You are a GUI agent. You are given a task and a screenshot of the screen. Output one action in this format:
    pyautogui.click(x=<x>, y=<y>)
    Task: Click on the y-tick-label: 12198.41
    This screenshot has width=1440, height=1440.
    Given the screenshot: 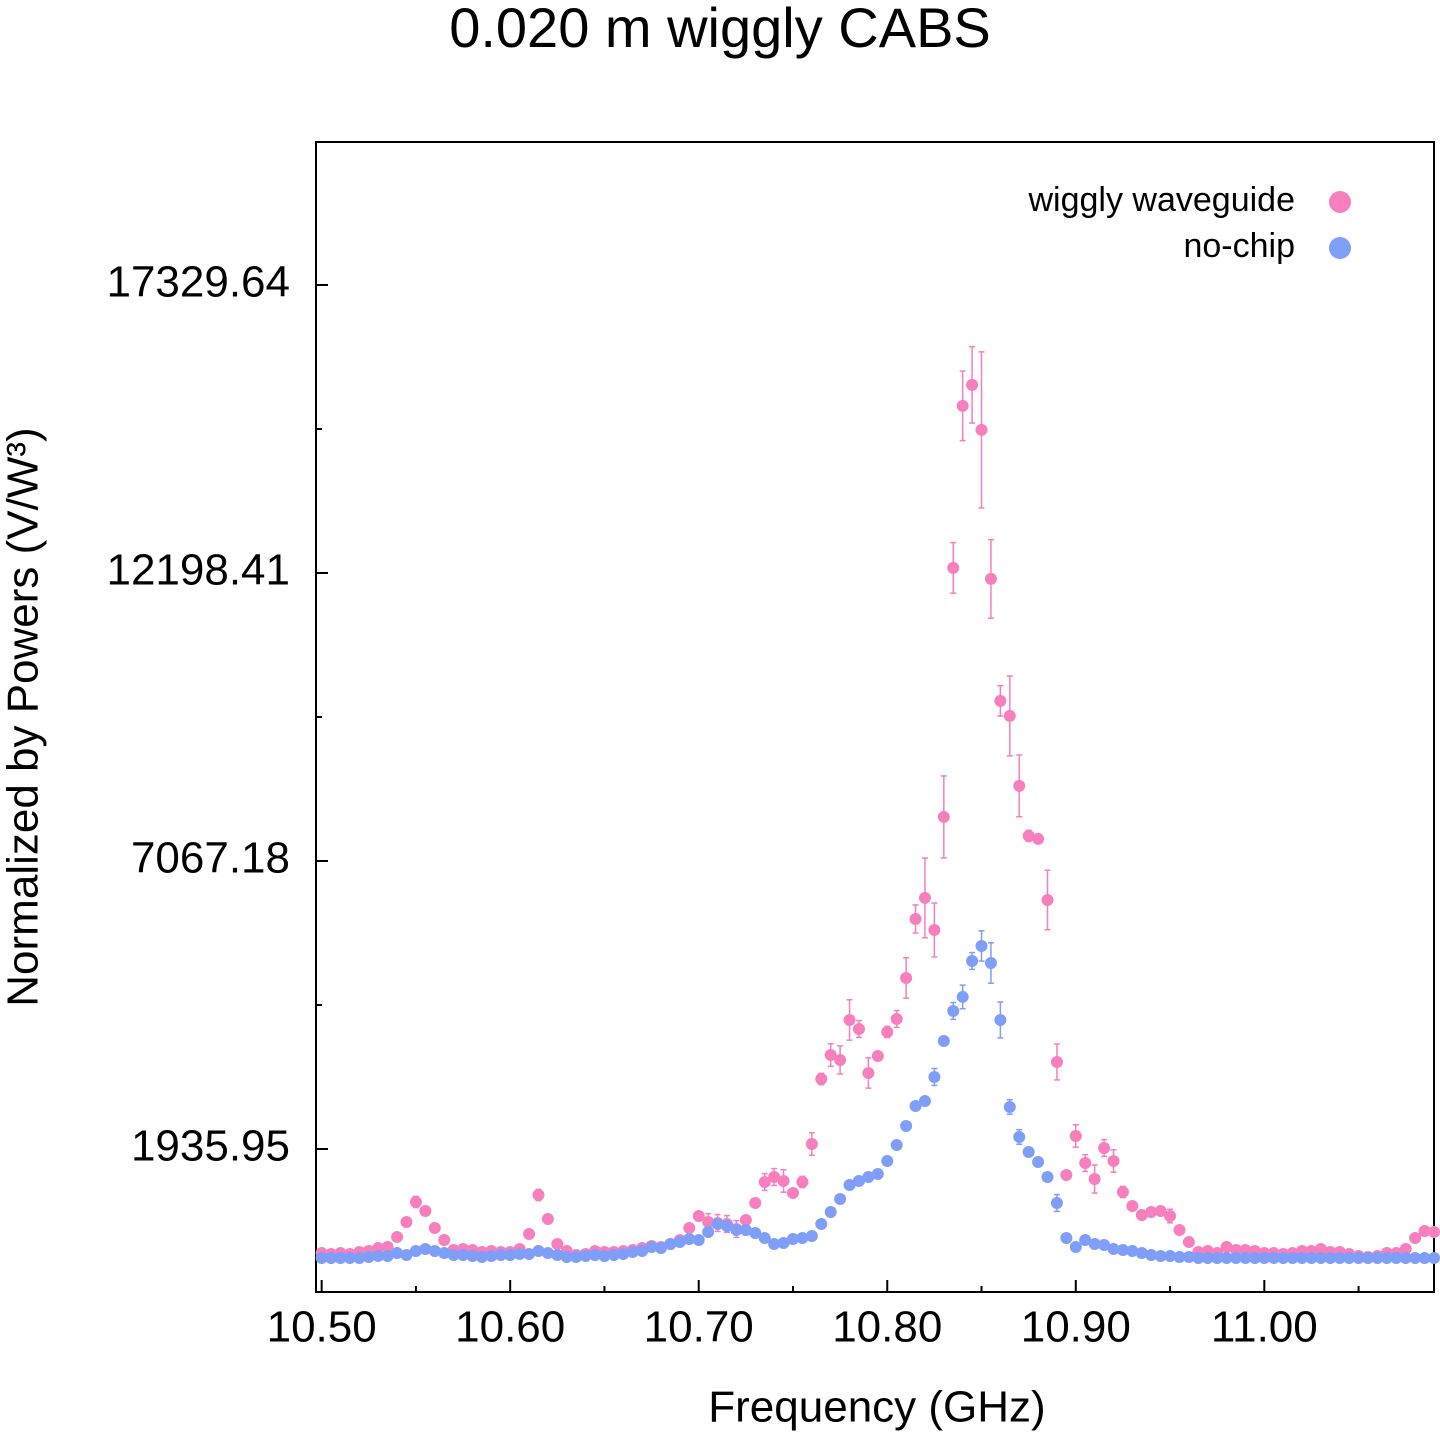 What is the action you would take?
    pyautogui.click(x=198, y=570)
    